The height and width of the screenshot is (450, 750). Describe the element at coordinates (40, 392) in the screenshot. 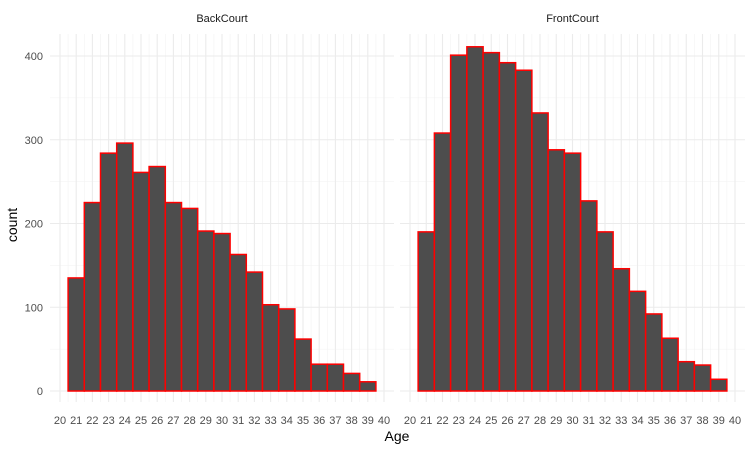

I see `y-tick-label: 0` at that location.